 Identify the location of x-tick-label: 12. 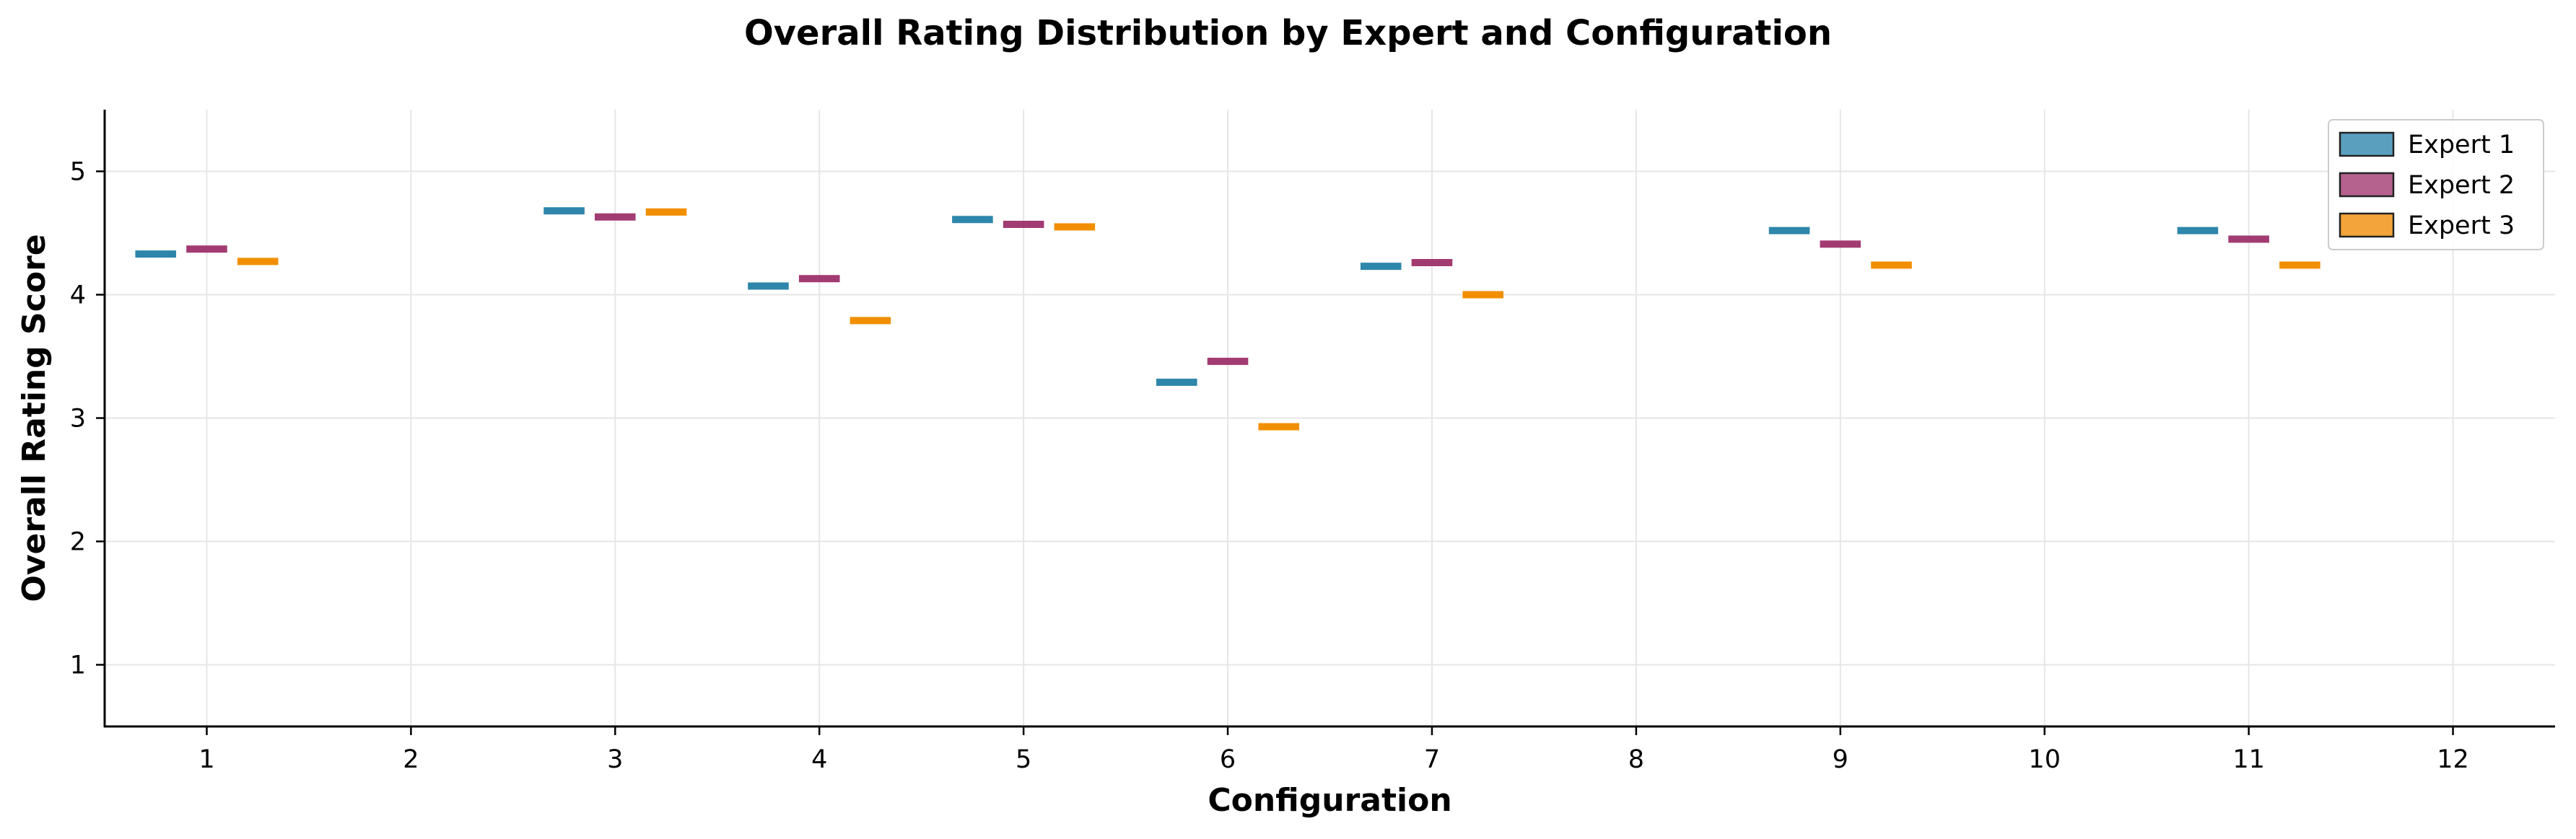
(2453, 759).